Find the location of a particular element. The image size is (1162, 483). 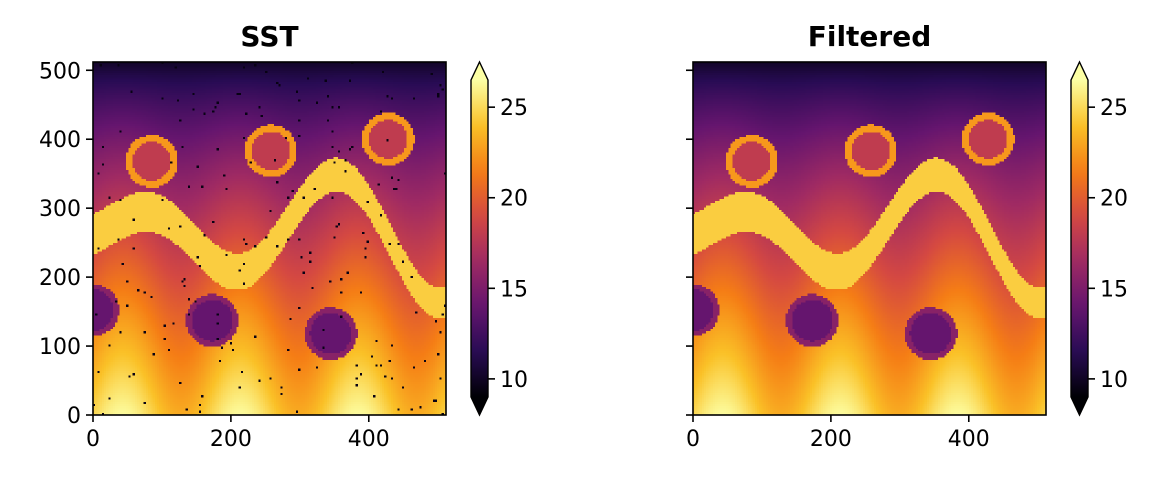

y-tick-label: 400 is located at coordinates (60, 140).